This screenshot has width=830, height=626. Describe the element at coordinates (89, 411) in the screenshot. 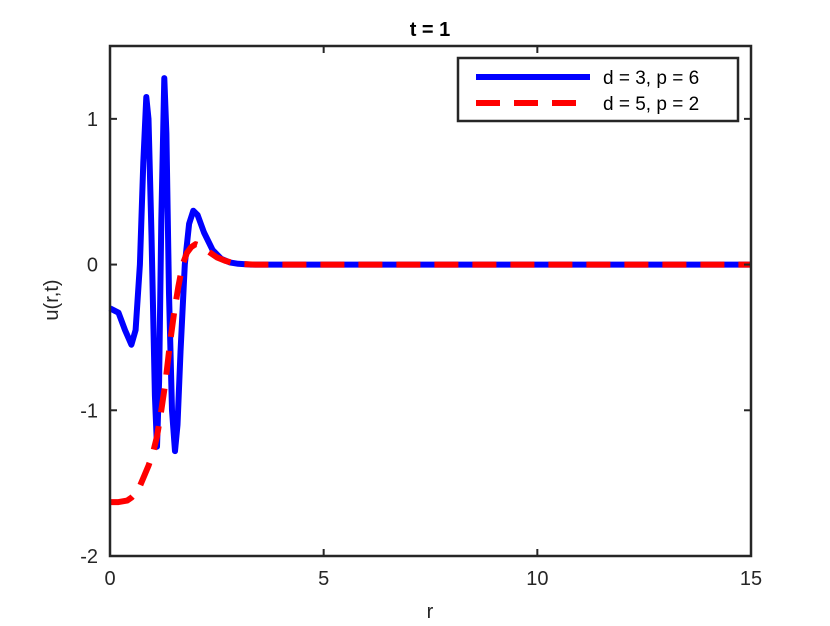

I see `y-tick-label: -1` at that location.